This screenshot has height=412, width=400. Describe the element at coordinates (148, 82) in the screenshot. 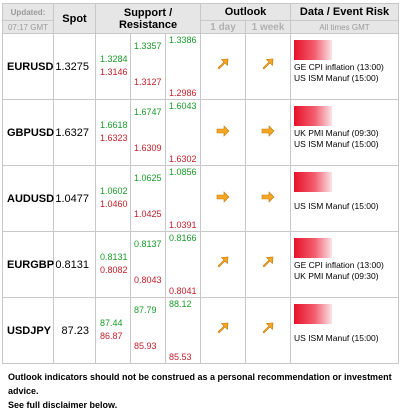

I see `support-2: 1.3127` at that location.